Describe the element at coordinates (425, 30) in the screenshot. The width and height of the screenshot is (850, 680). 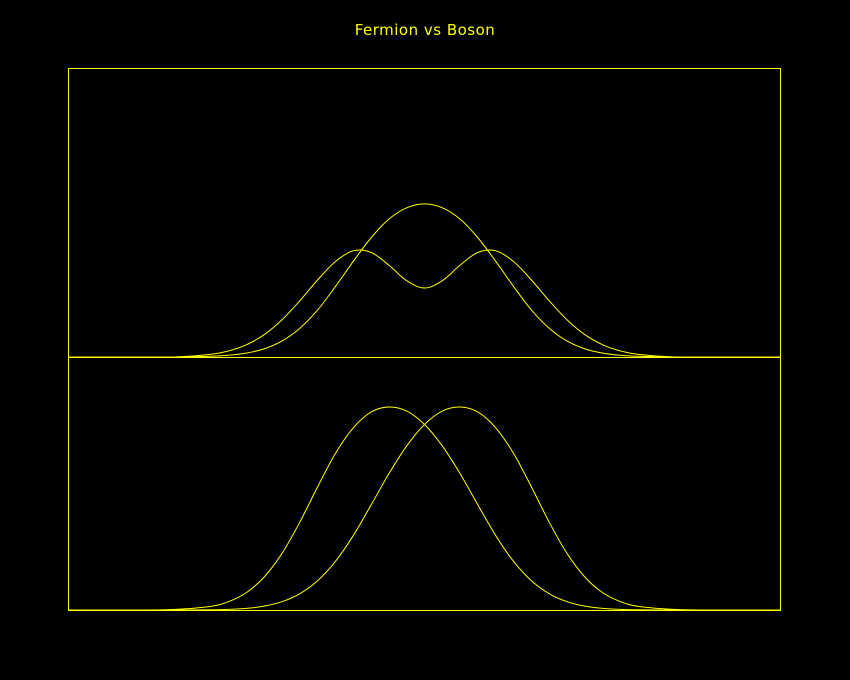
I see `chart-title: Fermion vs Boson` at that location.